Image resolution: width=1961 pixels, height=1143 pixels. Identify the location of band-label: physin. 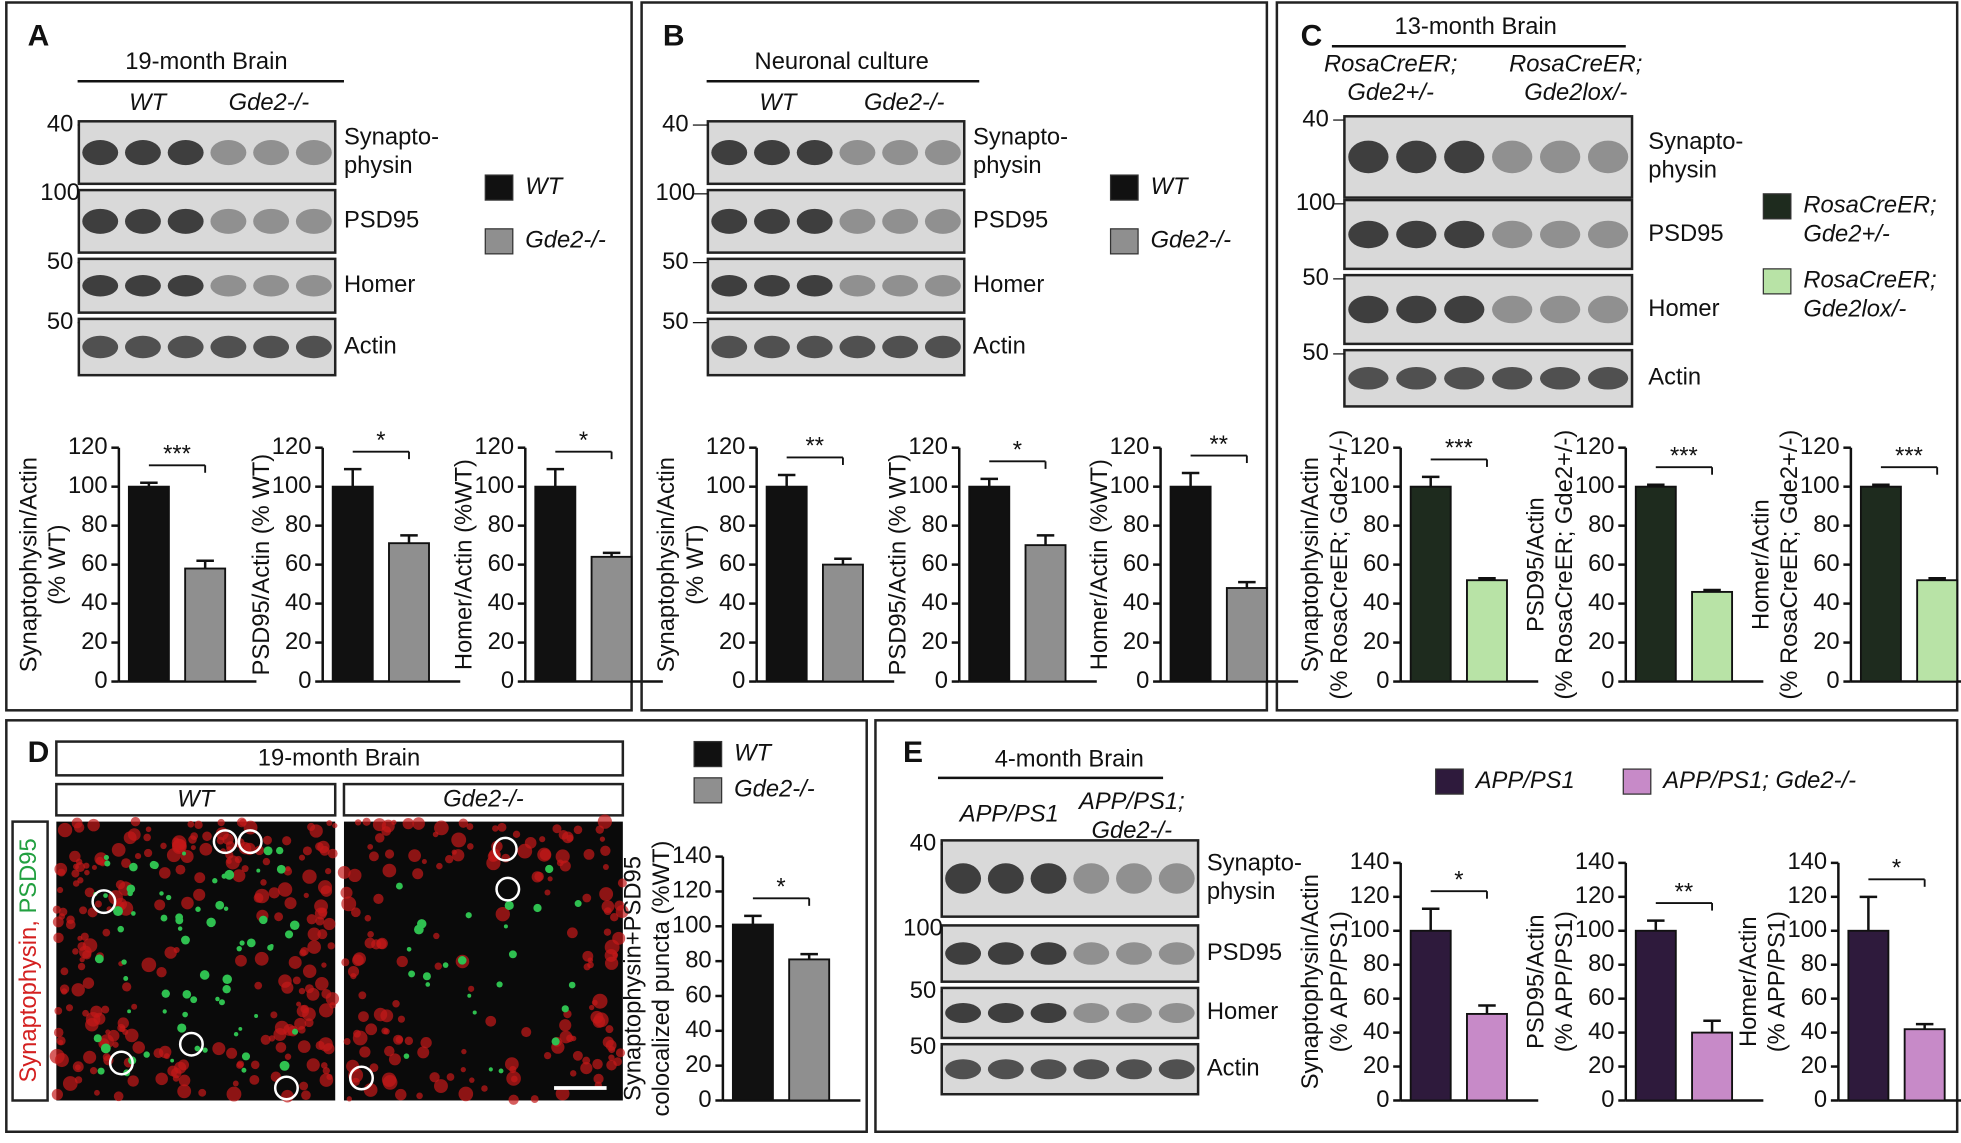
(1241, 891).